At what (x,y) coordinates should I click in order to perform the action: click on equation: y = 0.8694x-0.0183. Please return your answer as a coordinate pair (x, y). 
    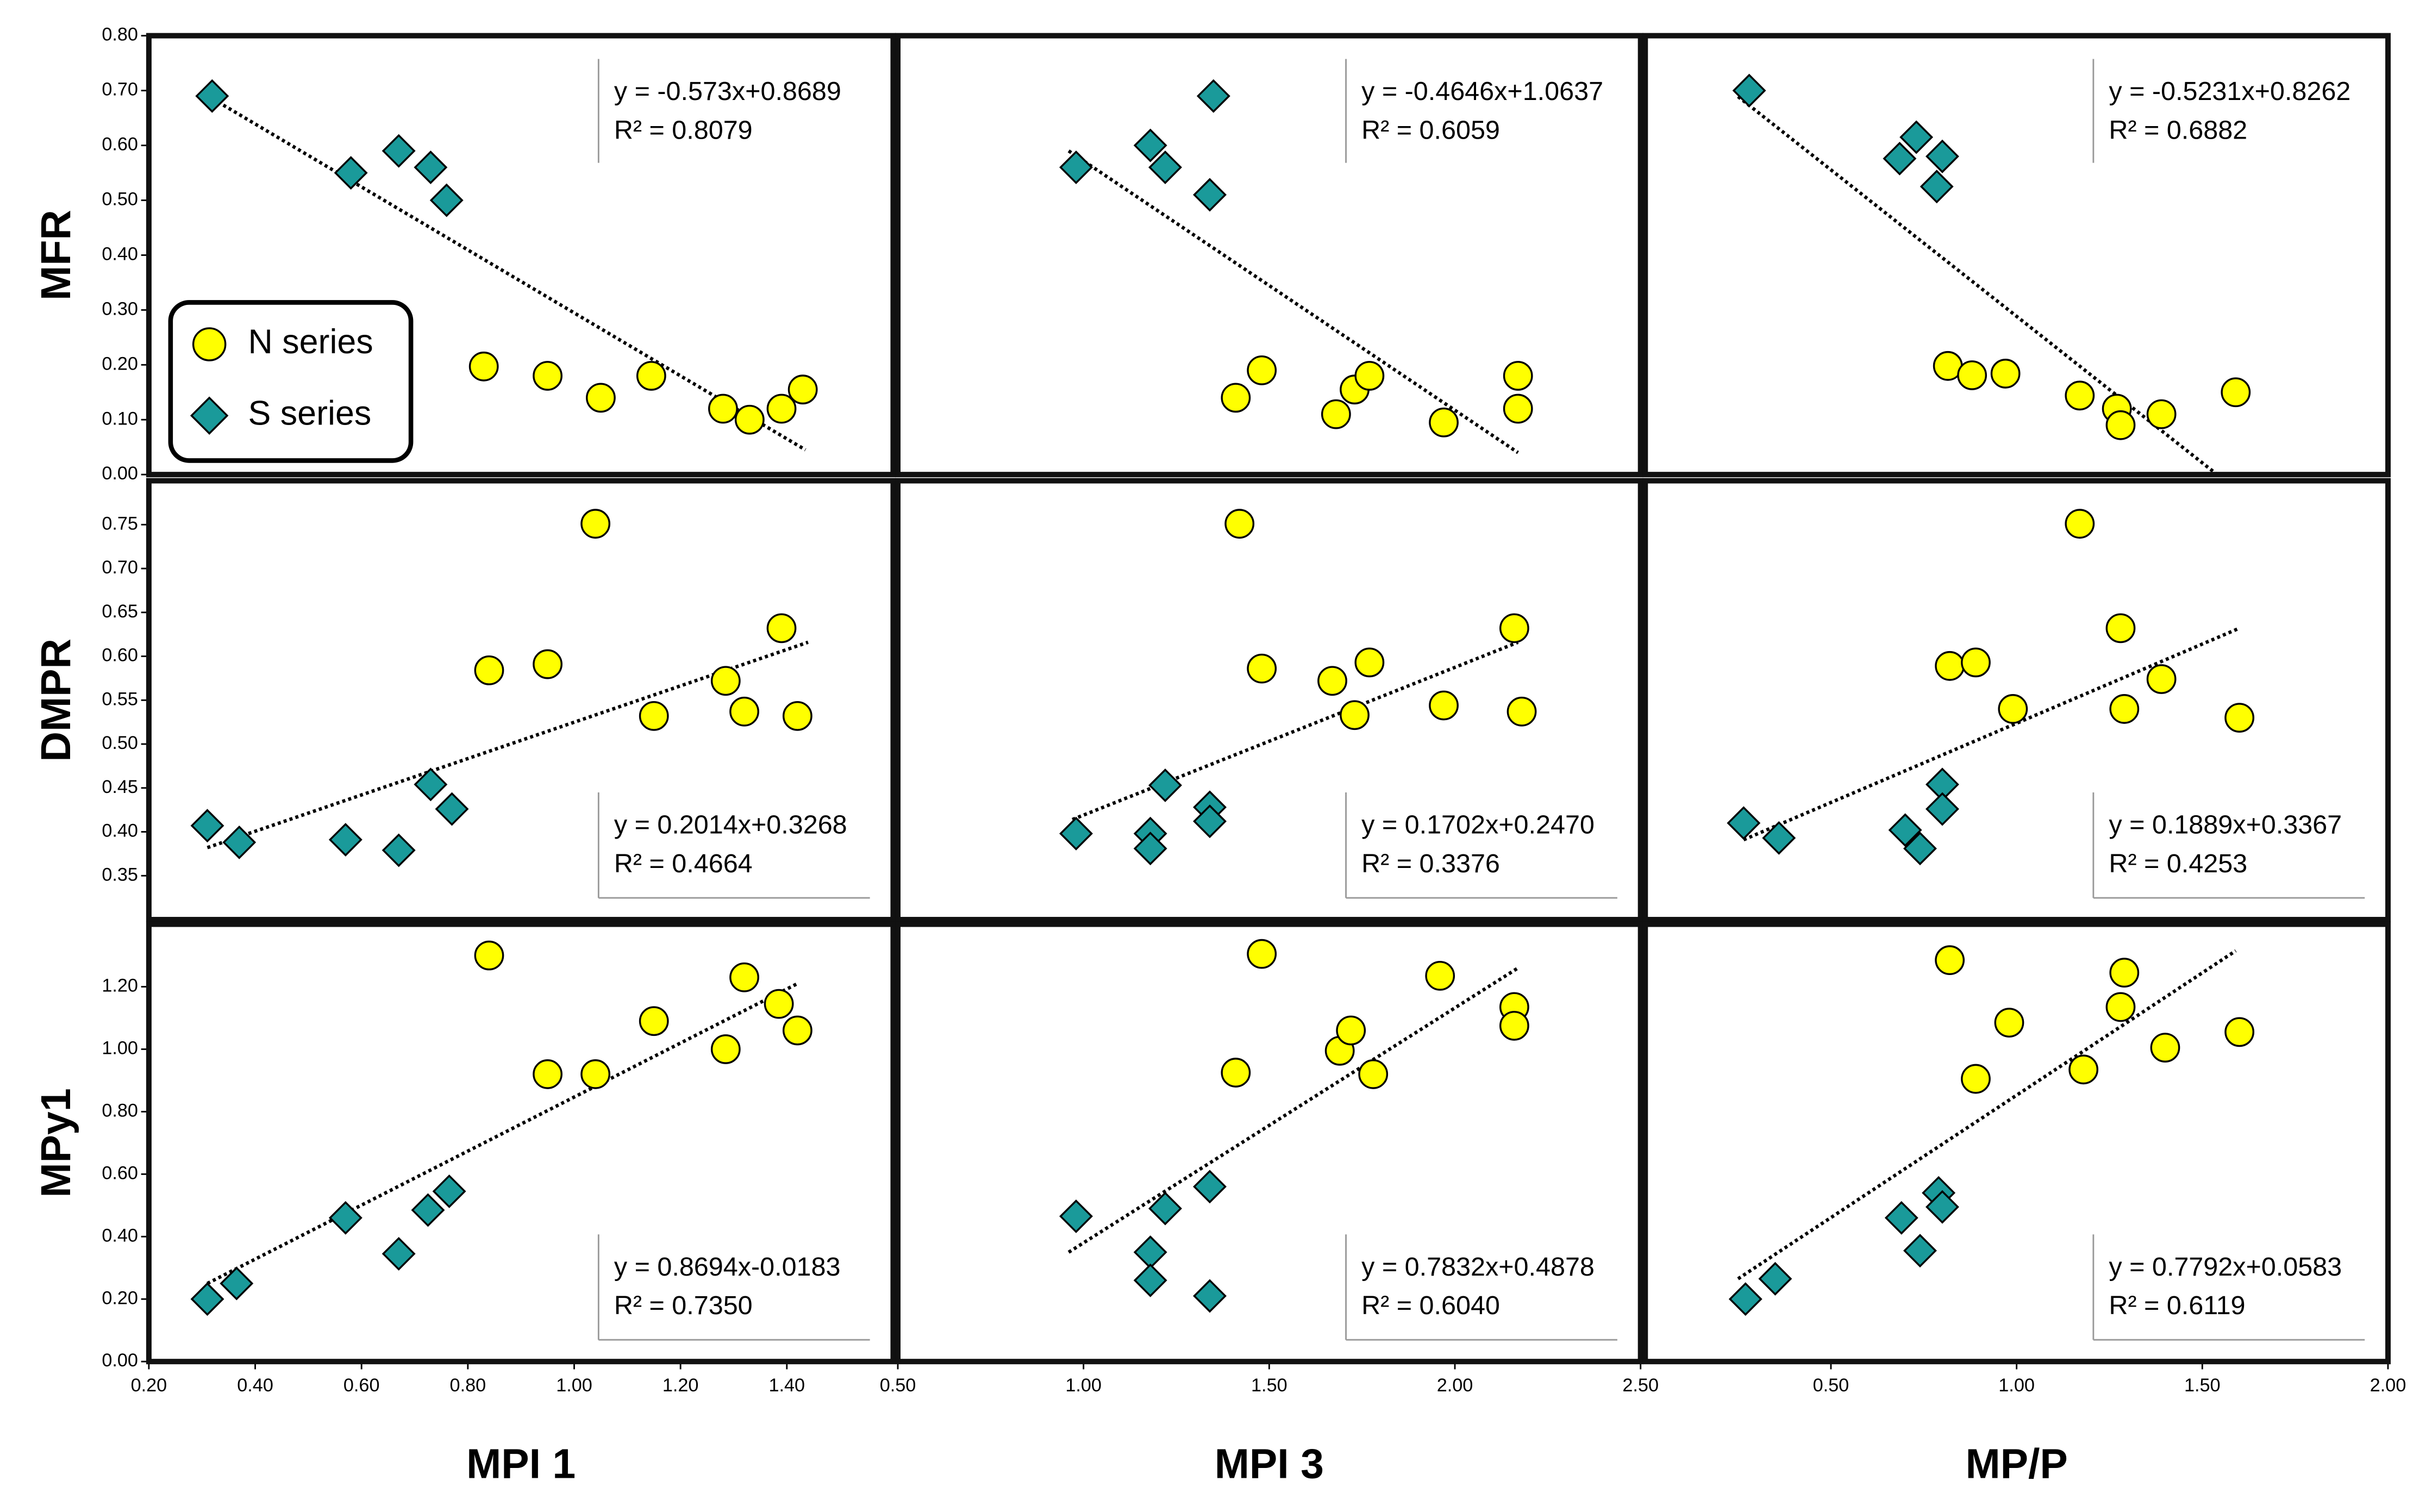
    Looking at the image, I should click on (727, 1267).